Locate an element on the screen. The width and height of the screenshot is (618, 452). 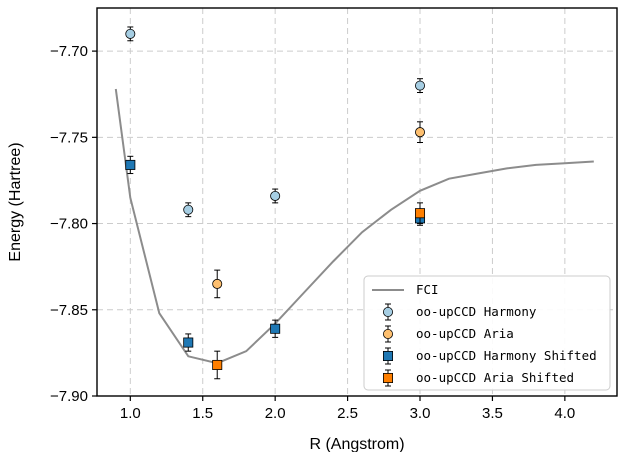
y-tick-label: −7.75 is located at coordinates (69, 137).